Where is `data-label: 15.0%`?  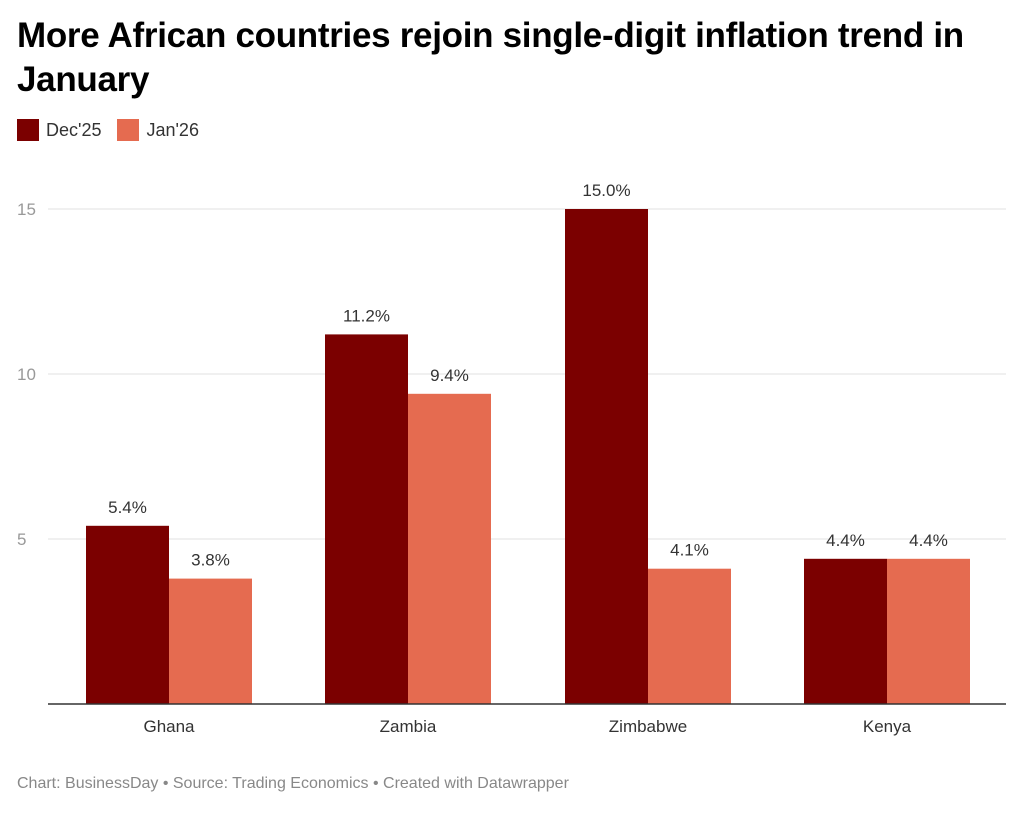 data-label: 15.0% is located at coordinates (606, 190).